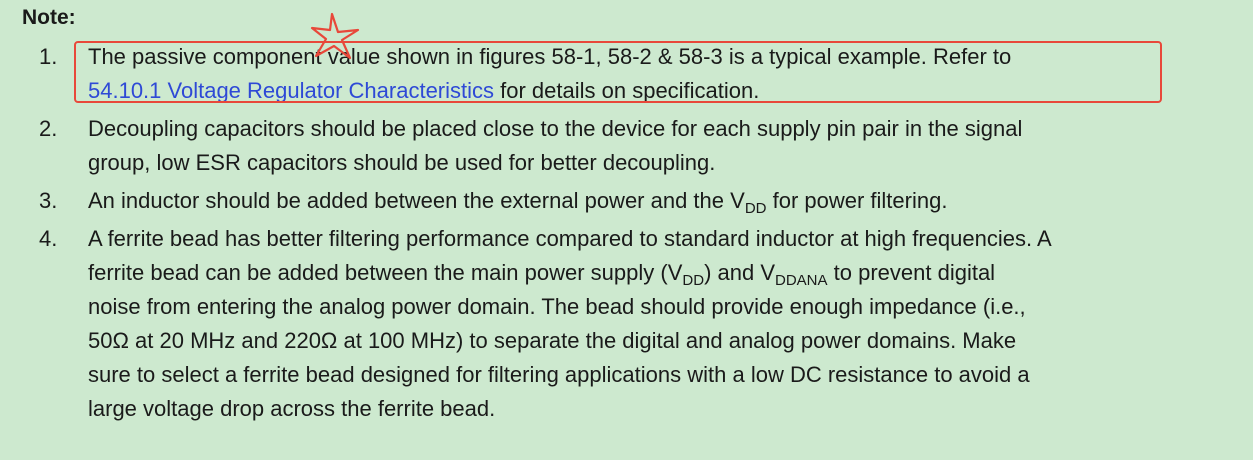 This screenshot has height=460, width=1253. Describe the element at coordinates (48, 238) in the screenshot. I see `item-number: 4.` at that location.